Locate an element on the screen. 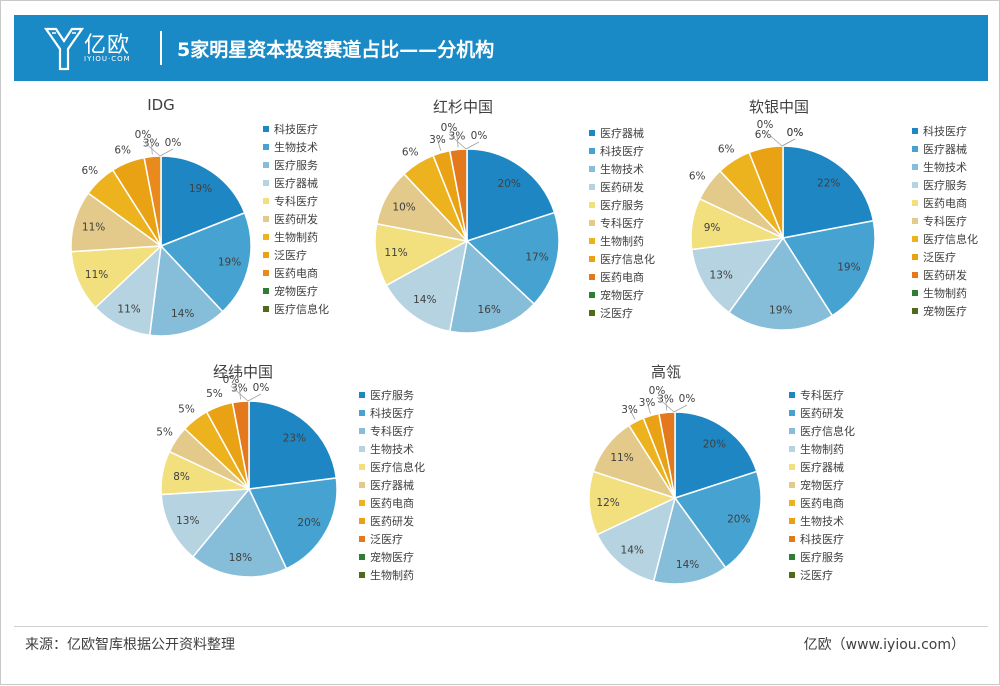 The height and width of the screenshot is (686, 1000). pie-label-4-1: 20% is located at coordinates (738, 520).